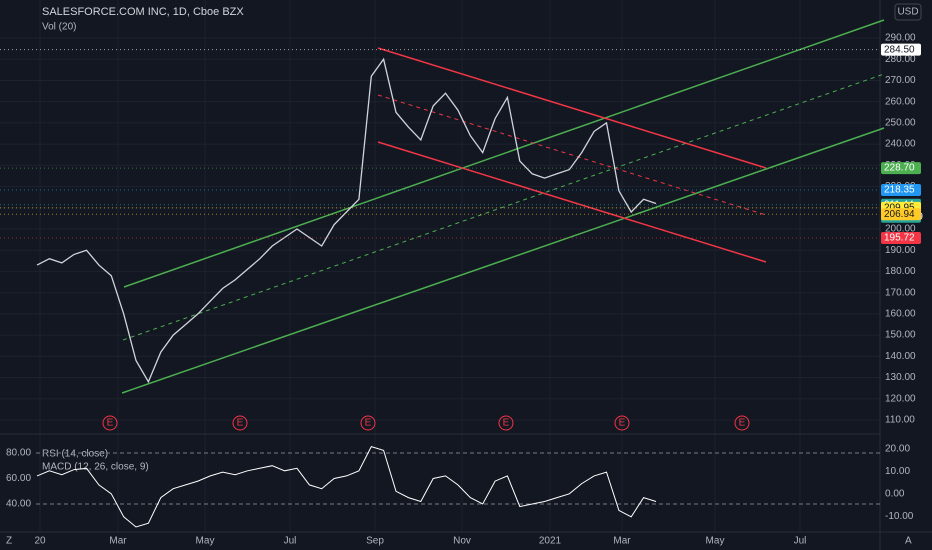 The width and height of the screenshot is (932, 550). I want to click on rsi-title: RSI (14, close), so click(75, 454).